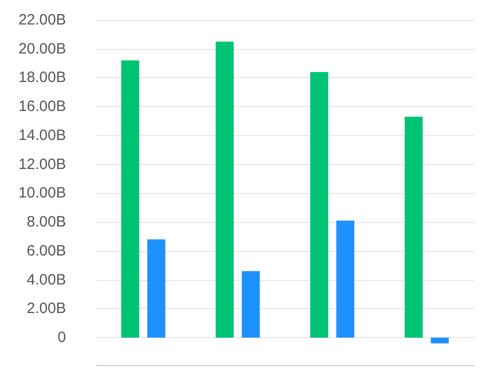 This screenshot has width=486, height=381. Describe the element at coordinates (42, 77) in the screenshot. I see `y-tick-label: 18.00B` at that location.